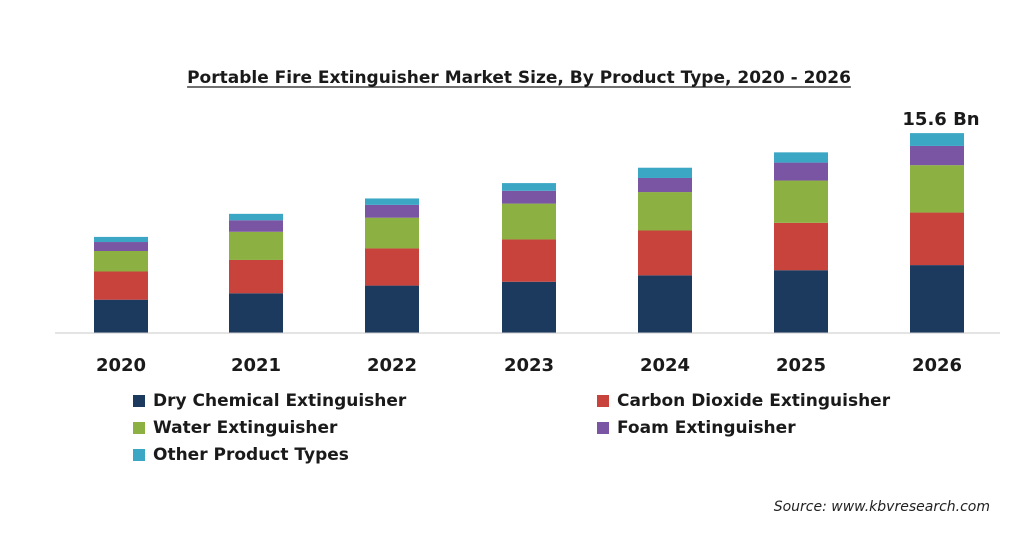  What do you see at coordinates (937, 299) in the screenshot?
I see `bar-2026-dry-chemical-extinguisher` at bounding box center [937, 299].